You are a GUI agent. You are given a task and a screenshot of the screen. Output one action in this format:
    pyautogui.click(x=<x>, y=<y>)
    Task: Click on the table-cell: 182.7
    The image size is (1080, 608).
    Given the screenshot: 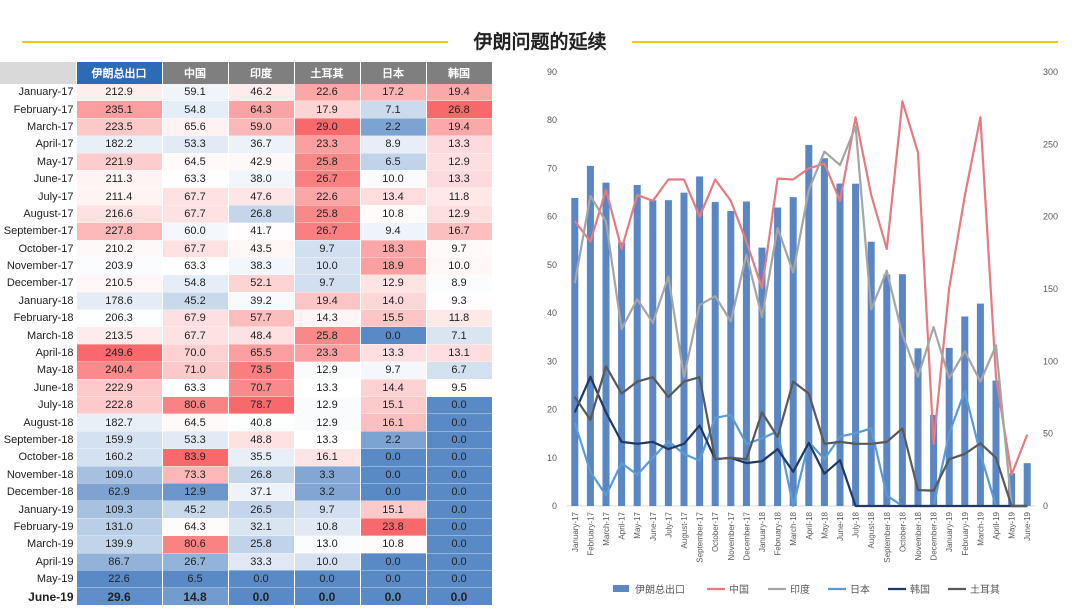 What is the action you would take?
    pyautogui.click(x=119, y=422)
    